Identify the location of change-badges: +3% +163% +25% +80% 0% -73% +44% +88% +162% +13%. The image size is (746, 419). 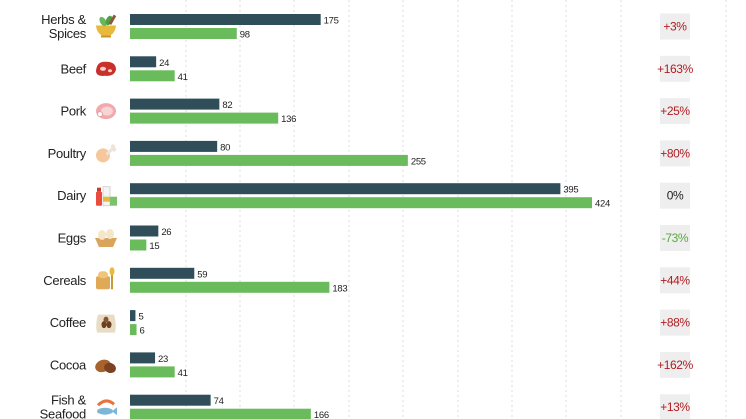
(675, 216).